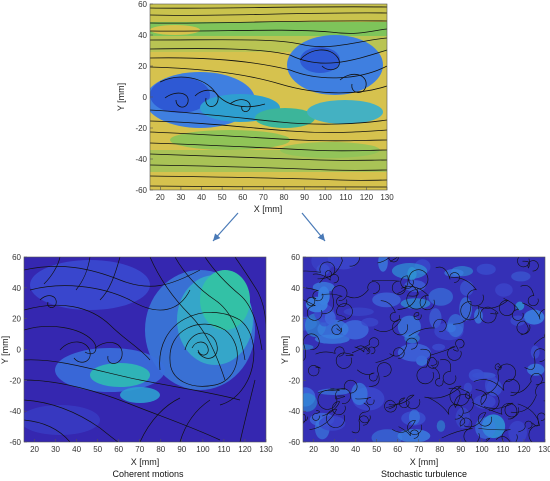 This screenshot has width=550, height=481. Describe the element at coordinates (367, 197) in the screenshot. I see `top-x-tick-label: 120` at that location.